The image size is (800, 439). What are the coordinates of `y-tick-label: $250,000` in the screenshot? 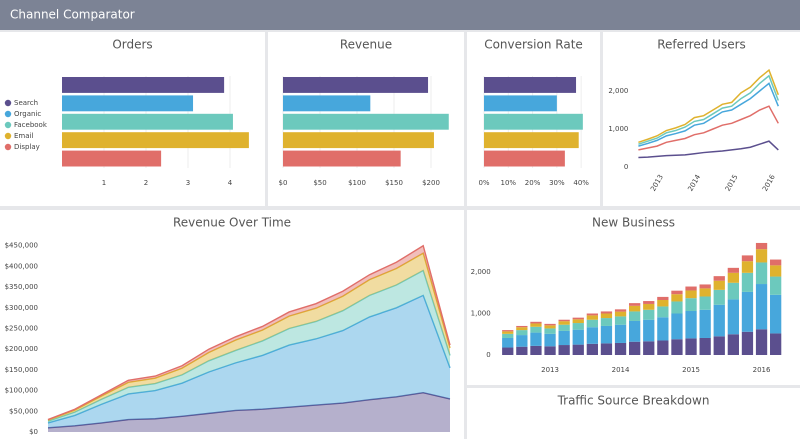 It's located at (21, 329).